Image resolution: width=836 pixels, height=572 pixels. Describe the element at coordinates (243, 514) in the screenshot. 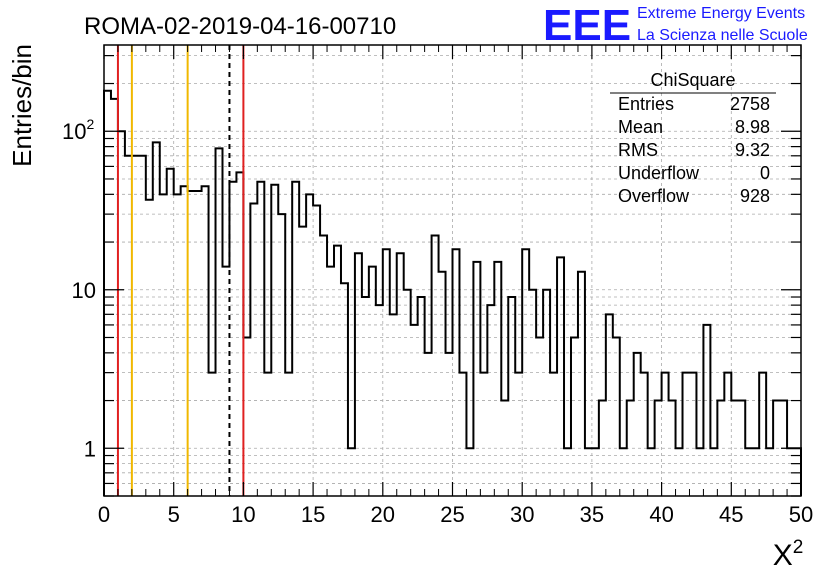

I see `x-tick-label: 10` at that location.